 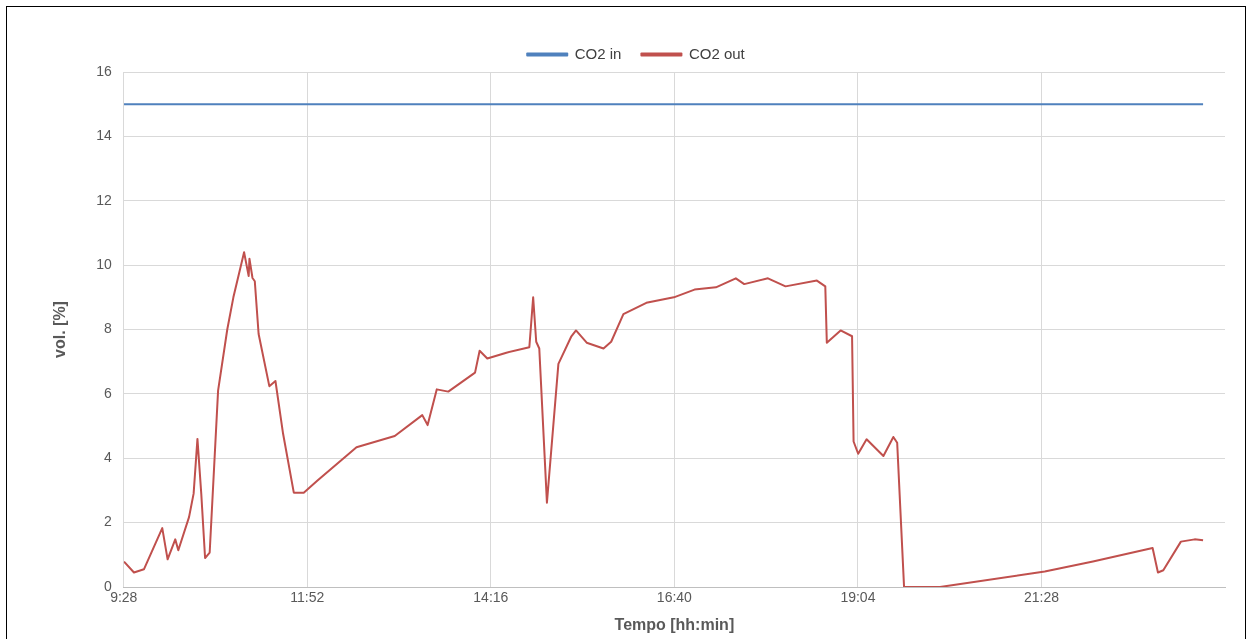 What do you see at coordinates (104, 135) in the screenshot?
I see `y-tick-label: 14` at bounding box center [104, 135].